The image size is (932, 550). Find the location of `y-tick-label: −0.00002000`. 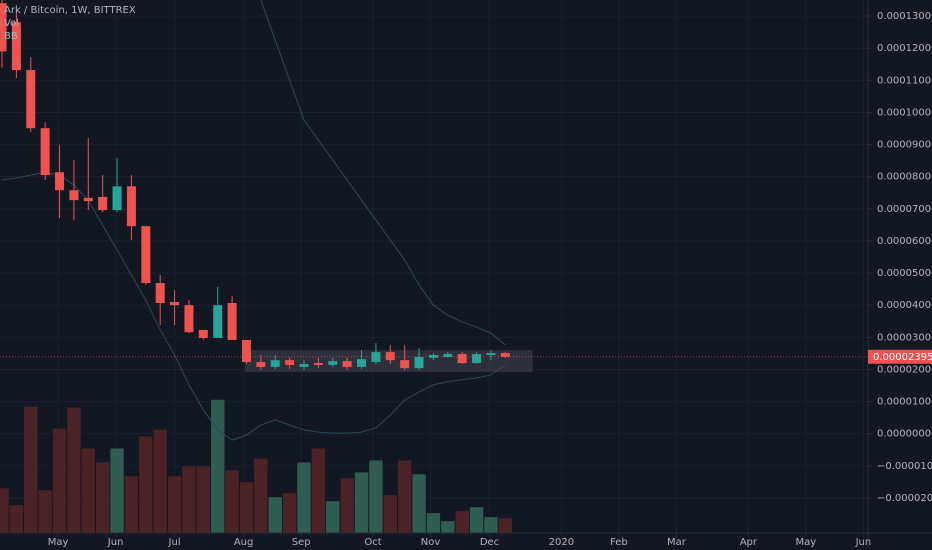

y-tick-label: −0.00002000 is located at coordinates (904, 498).